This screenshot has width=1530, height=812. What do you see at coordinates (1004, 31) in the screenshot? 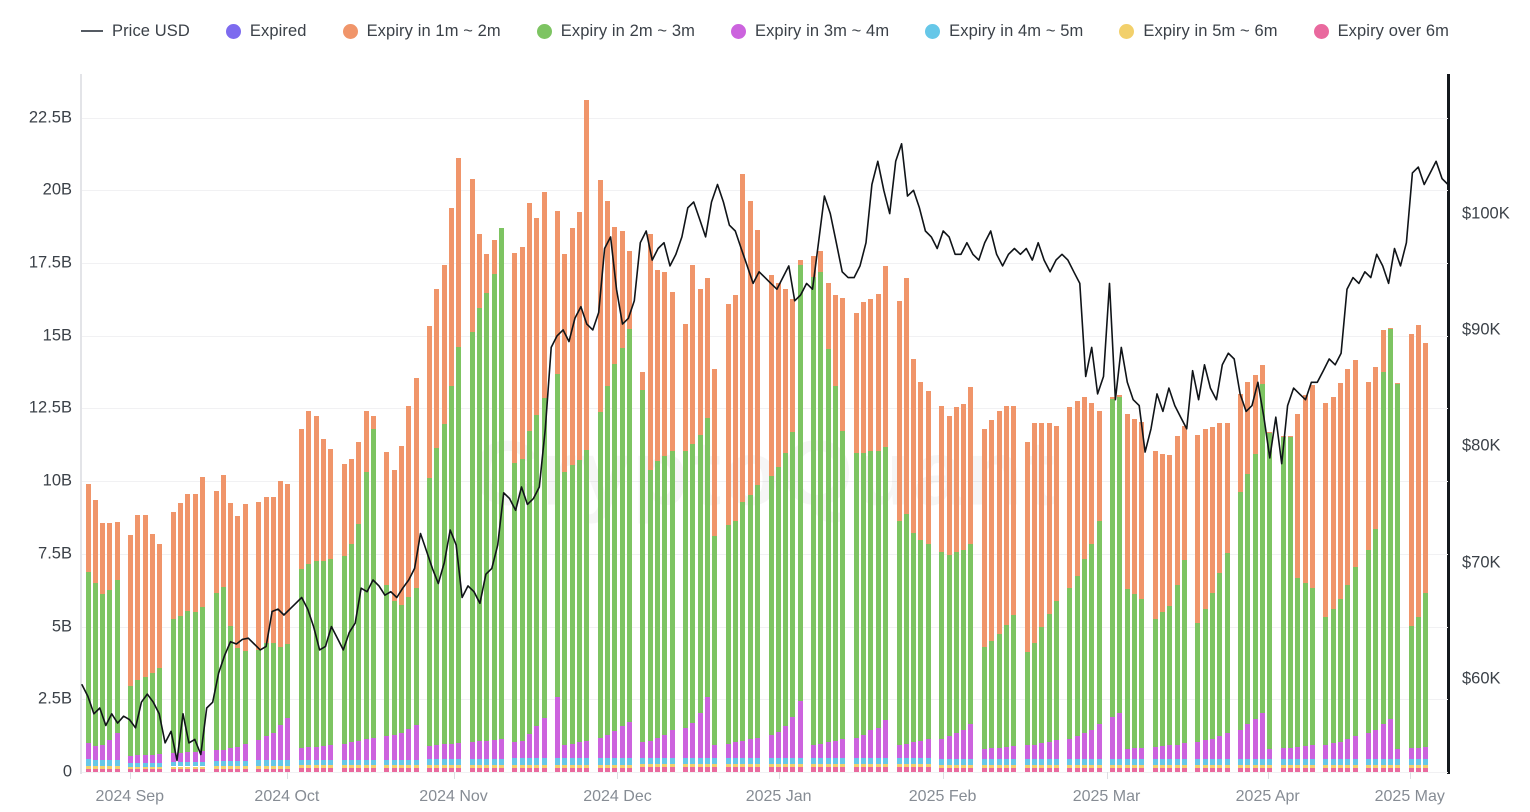
I see `legend-item-5: Expiry in 4m ~ 5m` at bounding box center [1004, 31].